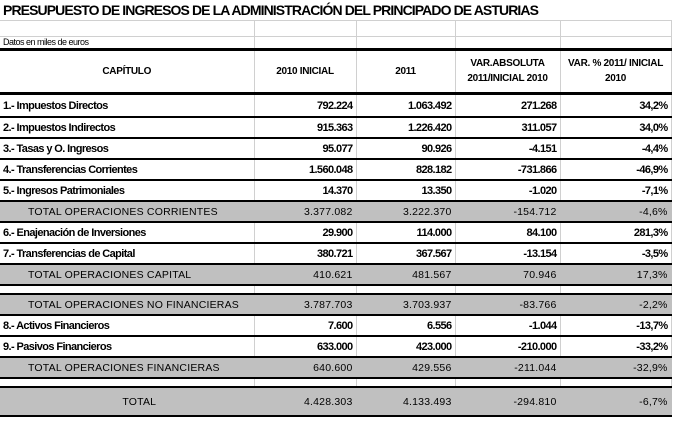 This screenshot has height=430, width=673. I want to click on cell-var-percent: -46,9%, so click(616, 170).